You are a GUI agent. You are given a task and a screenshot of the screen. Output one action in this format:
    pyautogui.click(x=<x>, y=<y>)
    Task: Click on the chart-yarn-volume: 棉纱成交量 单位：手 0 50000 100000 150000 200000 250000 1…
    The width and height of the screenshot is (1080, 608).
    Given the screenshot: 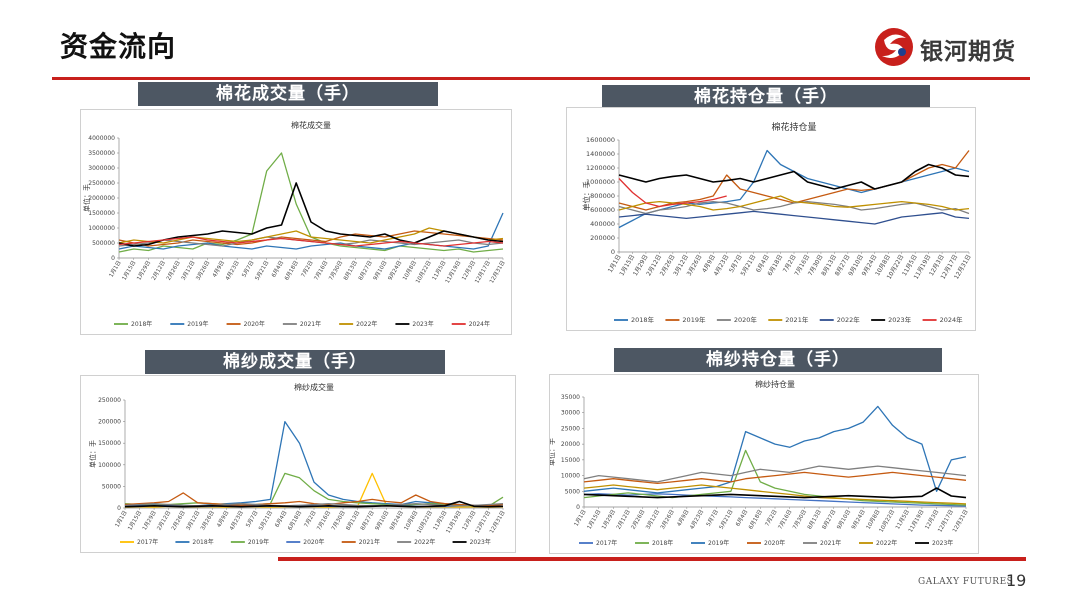 What is the action you would take?
    pyautogui.click(x=298, y=464)
    